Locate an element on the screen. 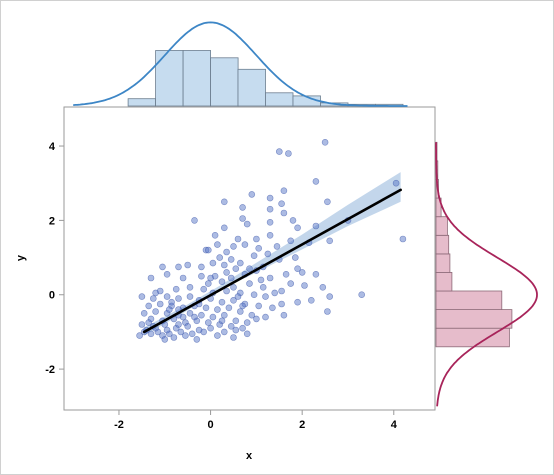  x-tick-label: 0 is located at coordinates (211, 425).